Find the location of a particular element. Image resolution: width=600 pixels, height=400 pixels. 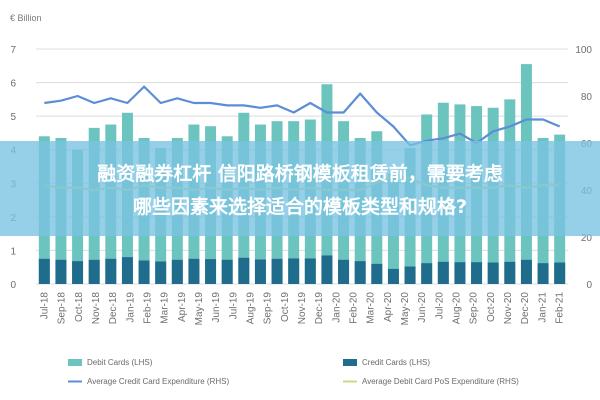

x-tick-label: Nov-20 is located at coordinates (508, 308).